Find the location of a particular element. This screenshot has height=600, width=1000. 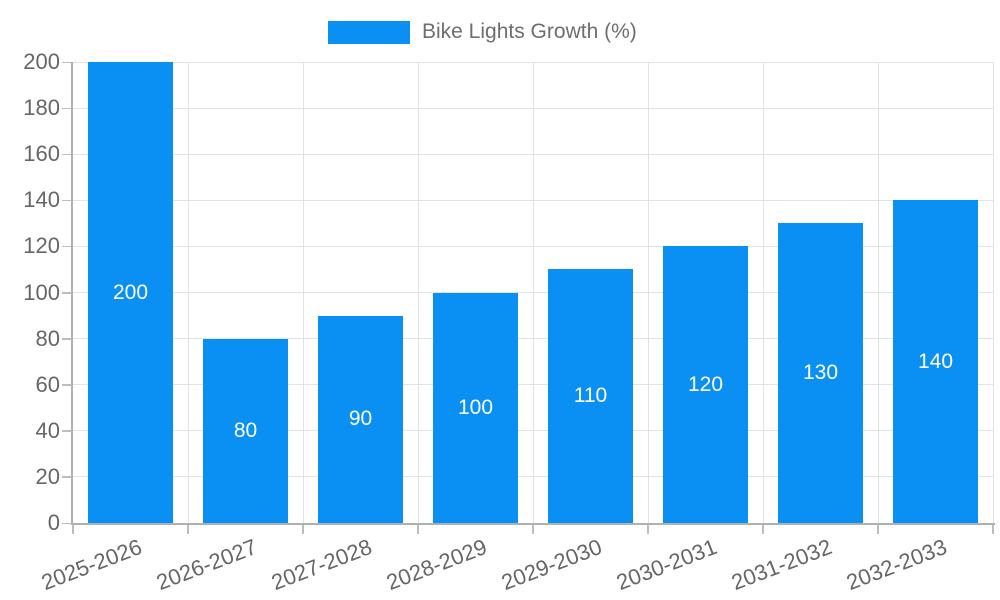

bar-2030-2031: 120 is located at coordinates (705, 384).